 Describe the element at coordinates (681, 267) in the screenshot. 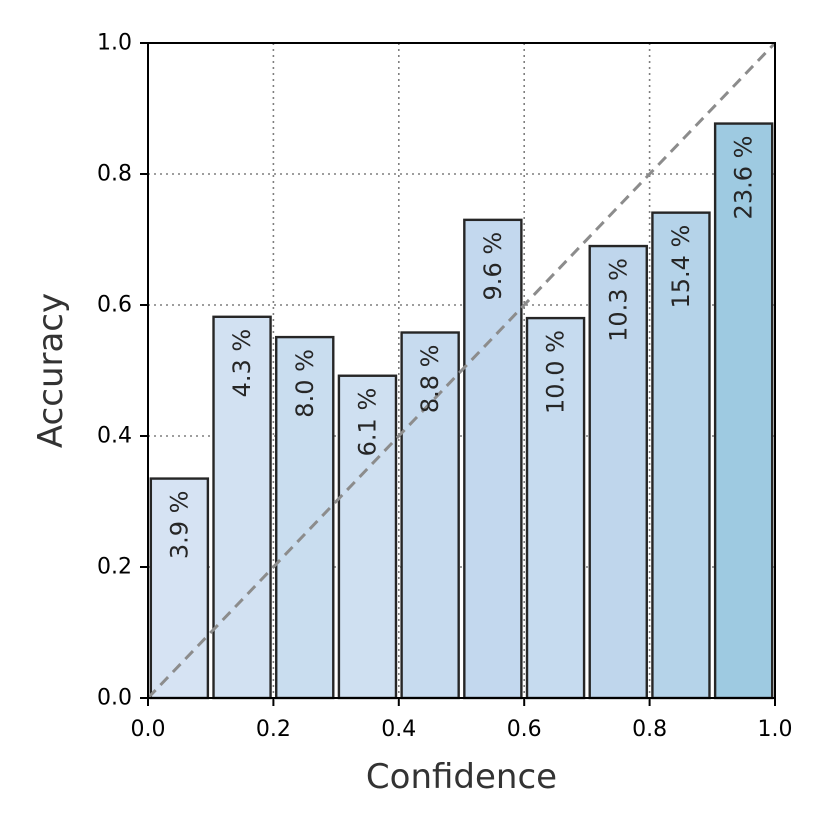

I see `bar-label-9: 15.4 %` at that location.